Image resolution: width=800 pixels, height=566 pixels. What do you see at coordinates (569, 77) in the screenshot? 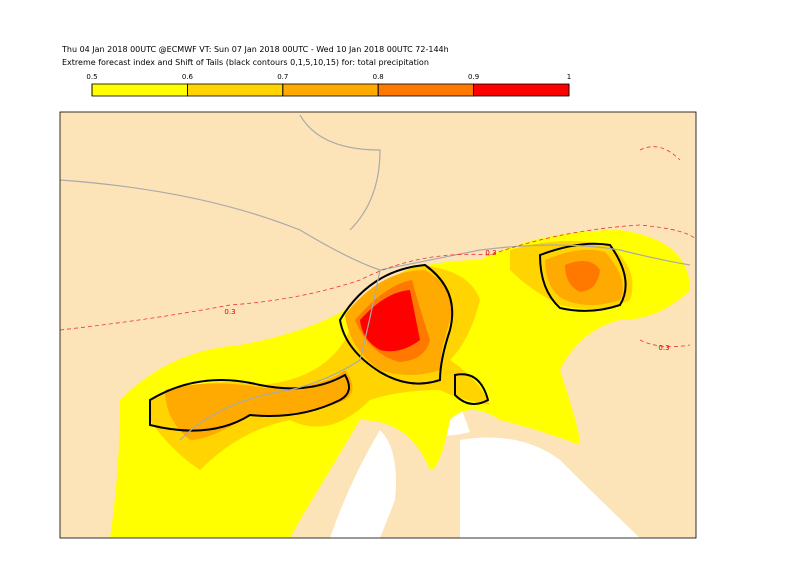
I see `colorbar-tick-label: 1` at bounding box center [569, 77].